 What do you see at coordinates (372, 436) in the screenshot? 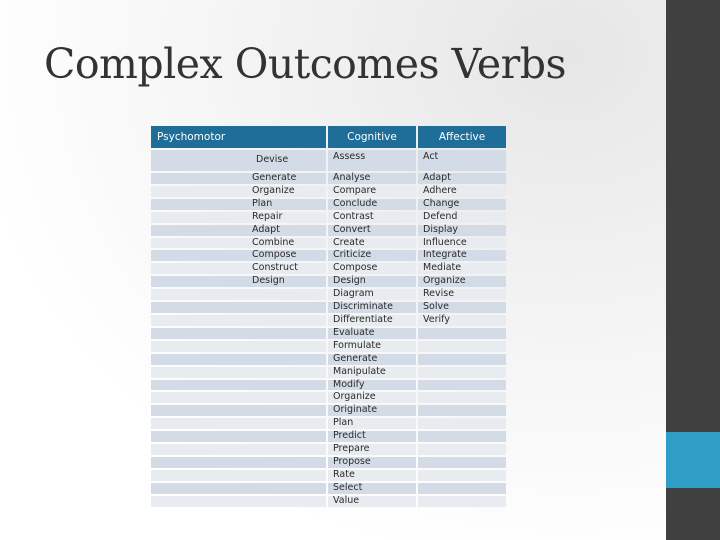
I see `cognitive-cell: Predict` at bounding box center [372, 436].